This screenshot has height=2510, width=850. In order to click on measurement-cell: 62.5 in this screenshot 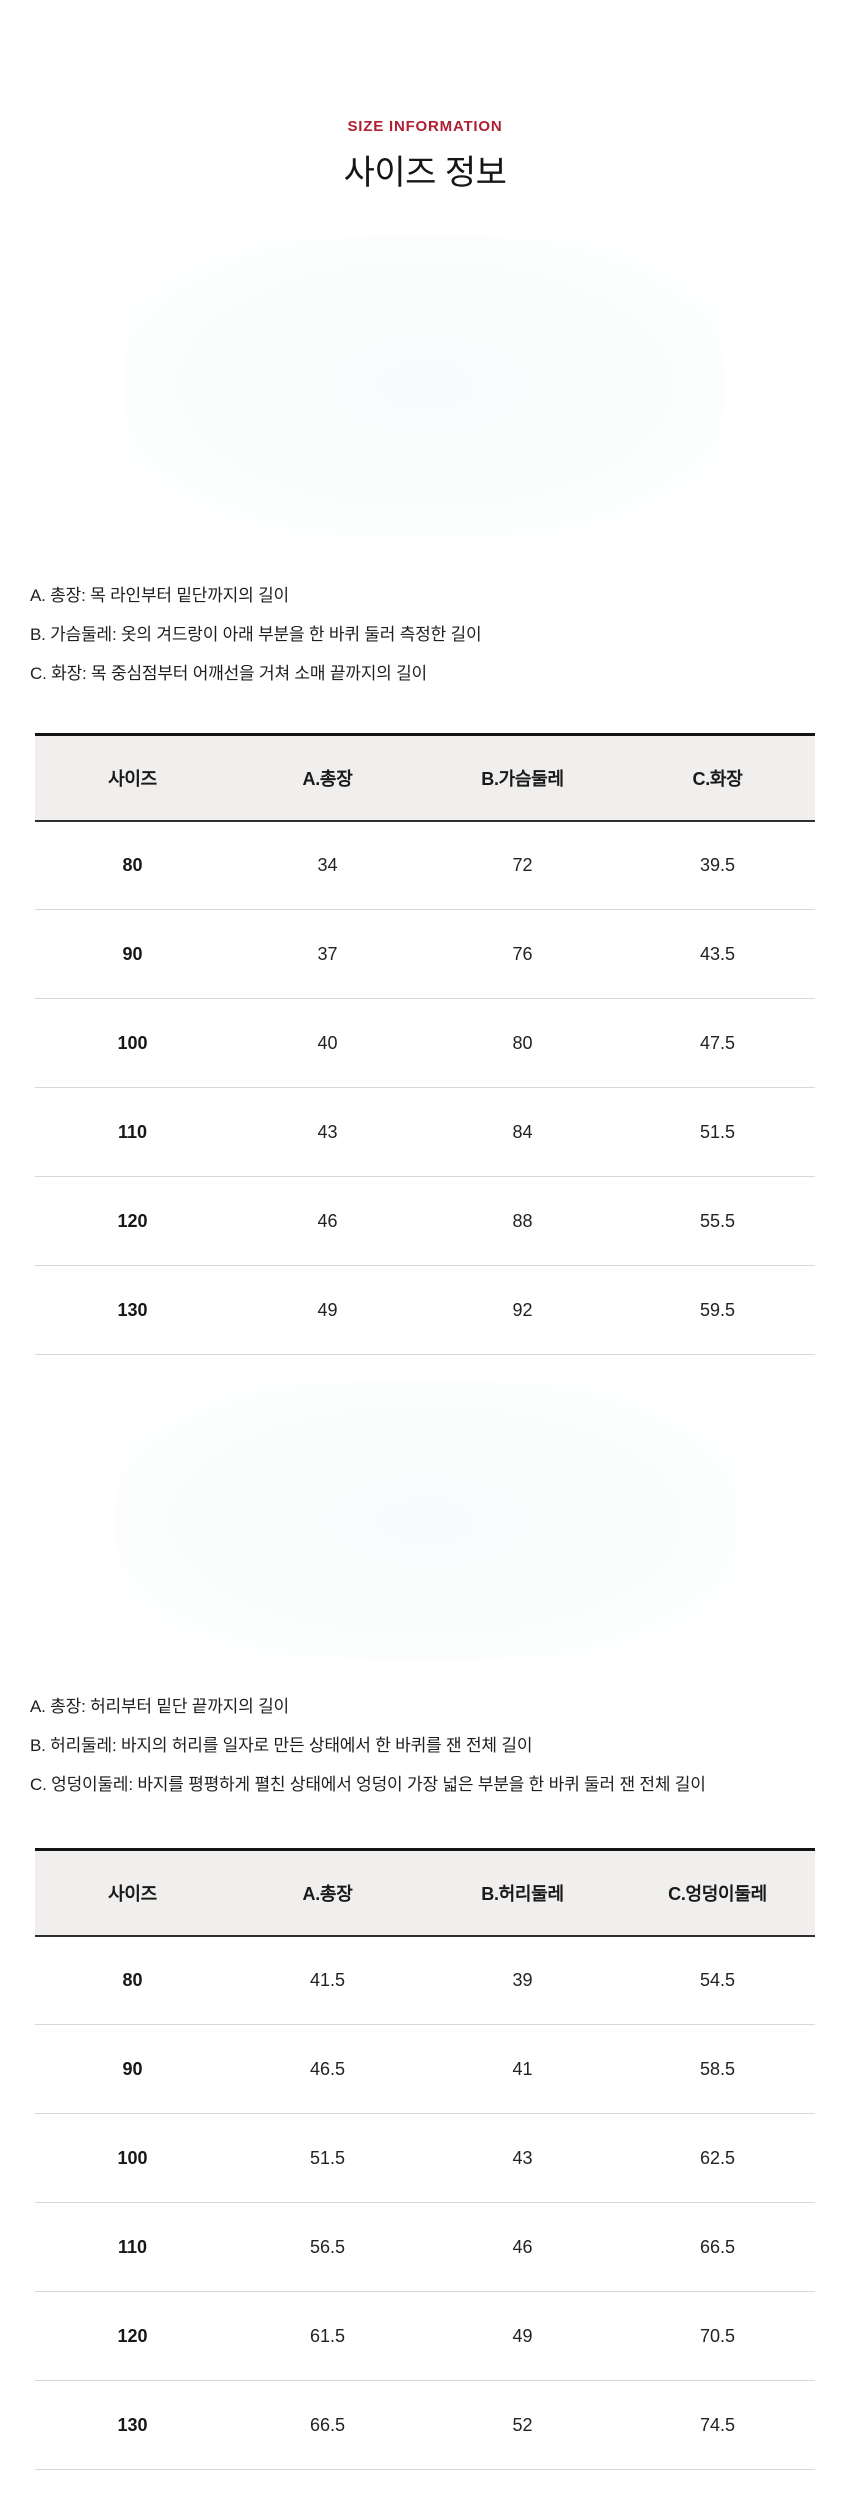, I will do `click(717, 2158)`.